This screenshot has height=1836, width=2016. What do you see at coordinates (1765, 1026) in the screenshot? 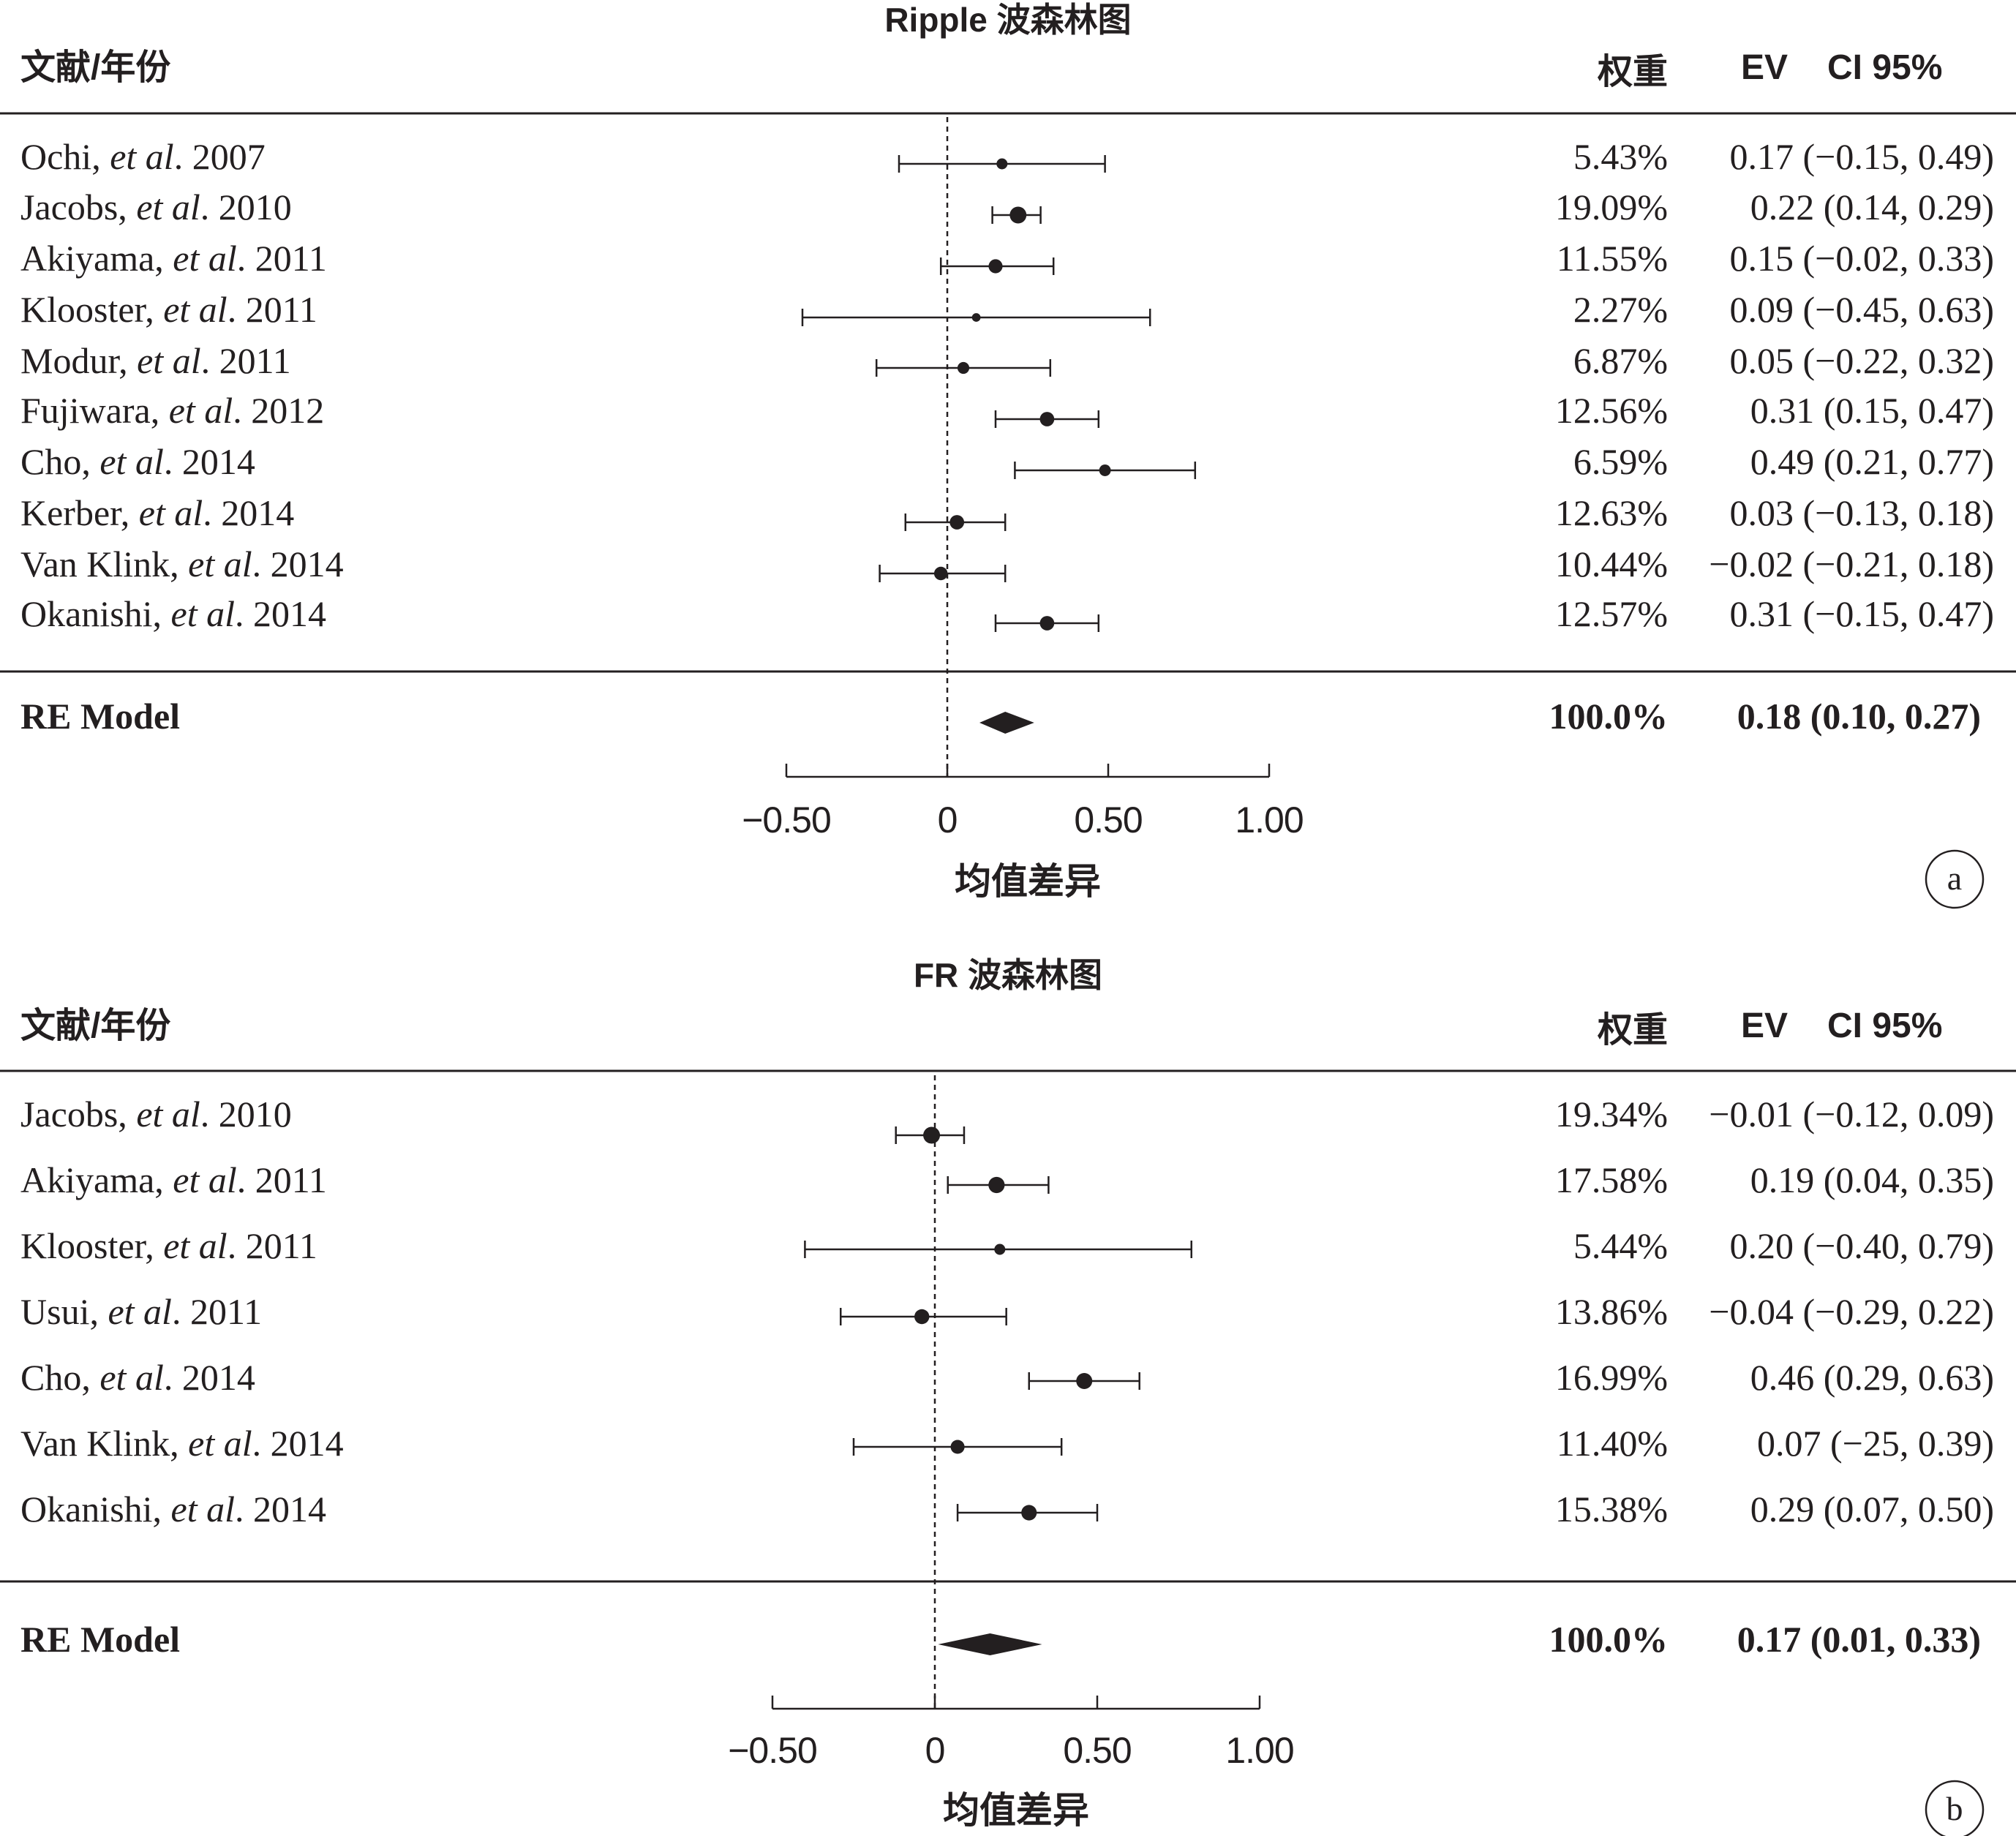
I see `header-ev: EV` at bounding box center [1765, 1026].